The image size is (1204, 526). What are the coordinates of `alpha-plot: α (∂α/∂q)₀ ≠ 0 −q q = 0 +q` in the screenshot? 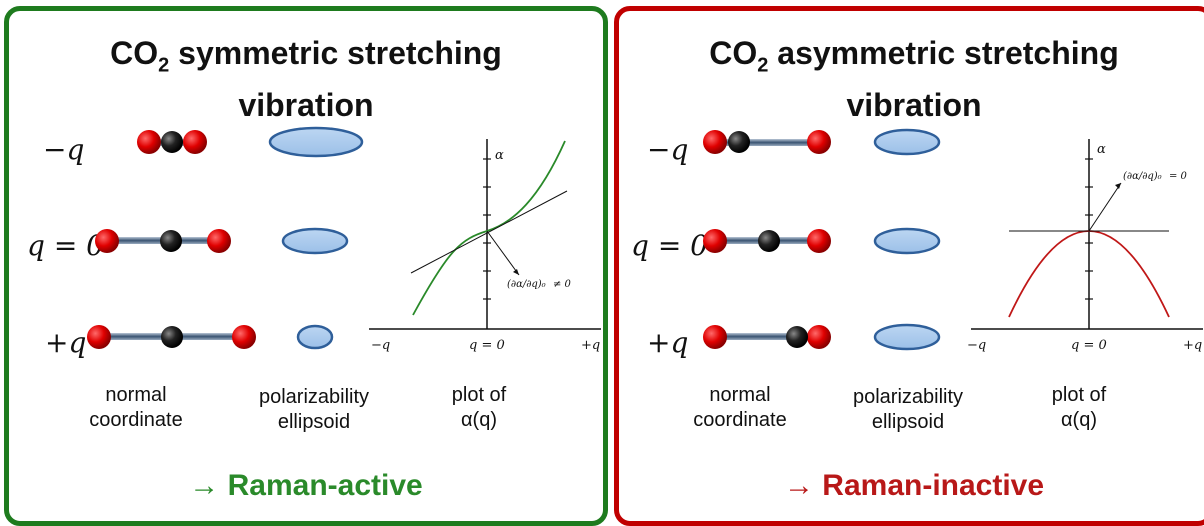 It's located at (485, 246).